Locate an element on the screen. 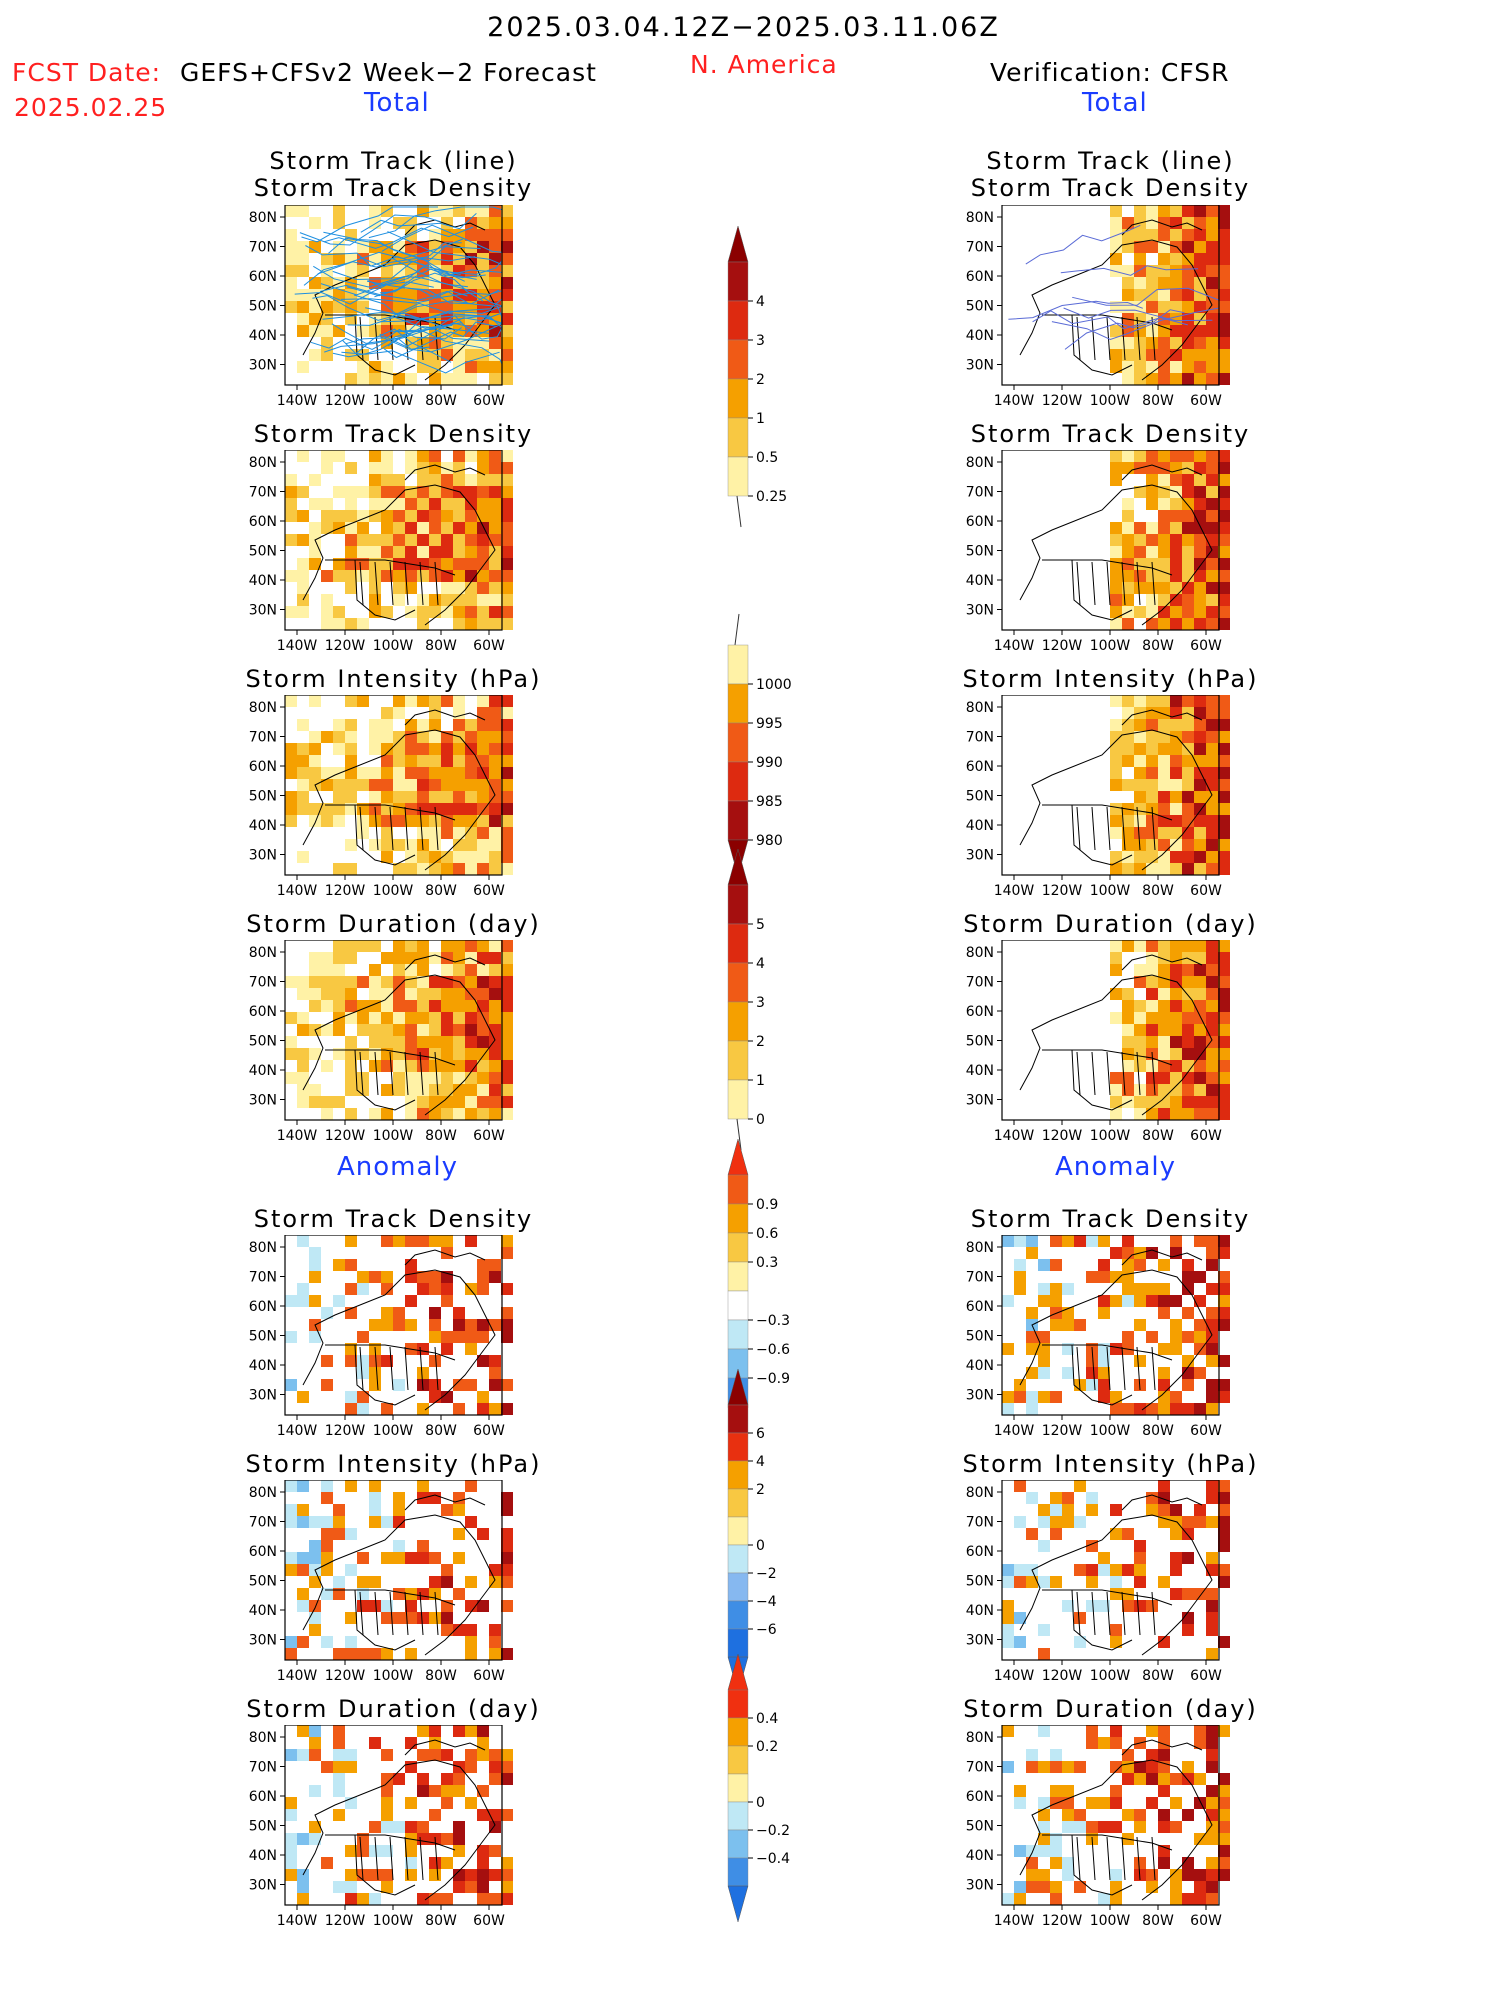 The height and width of the screenshot is (1995, 1487). colorbar-label: 0.4 is located at coordinates (767, 1719).